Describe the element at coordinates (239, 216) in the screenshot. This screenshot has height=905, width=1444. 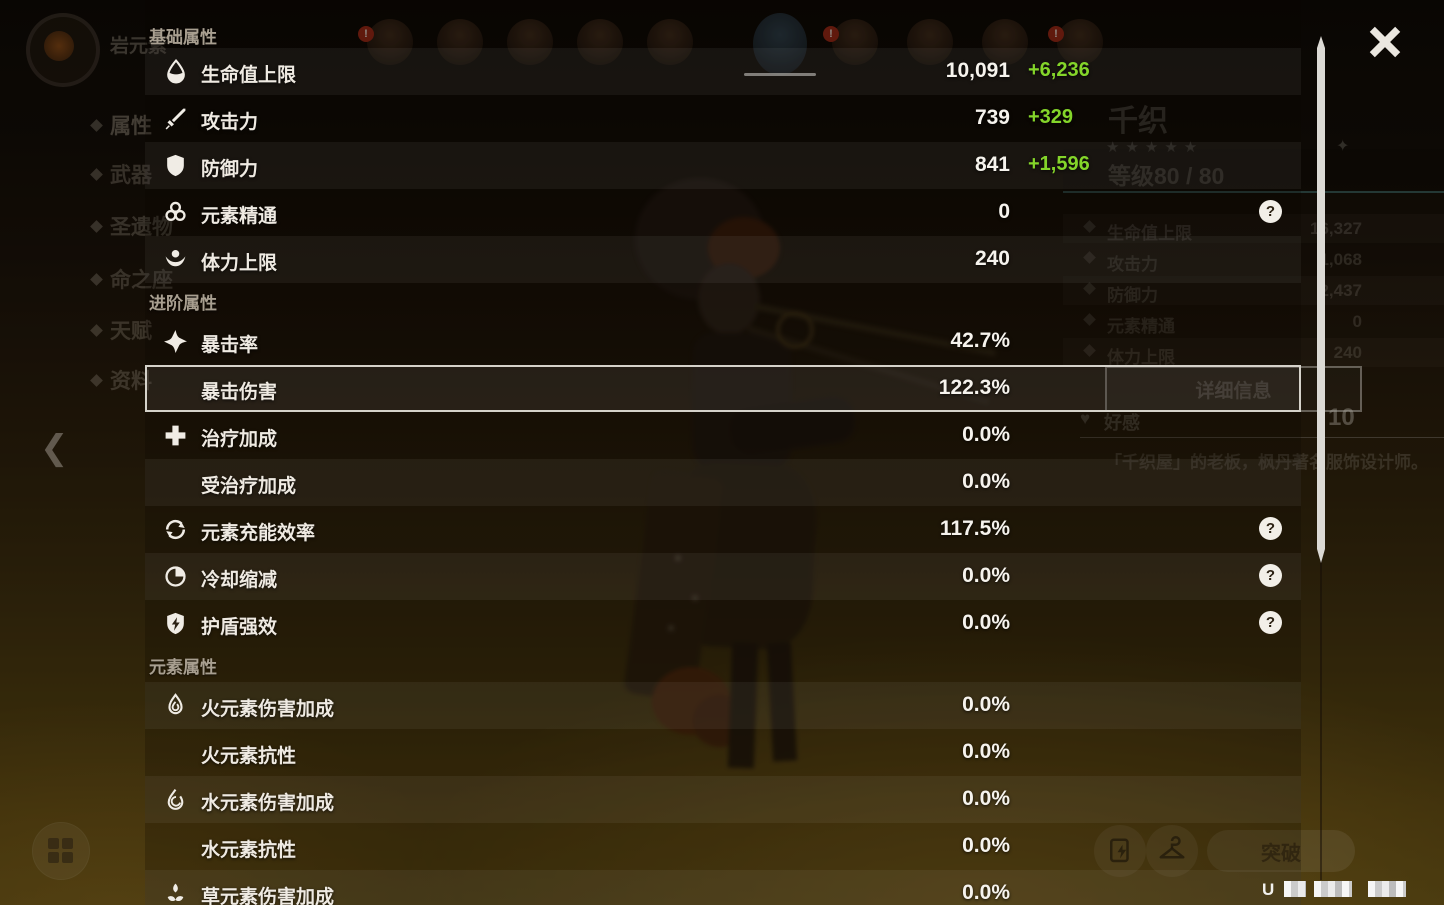
I see `stat-label: 元素精通` at that location.